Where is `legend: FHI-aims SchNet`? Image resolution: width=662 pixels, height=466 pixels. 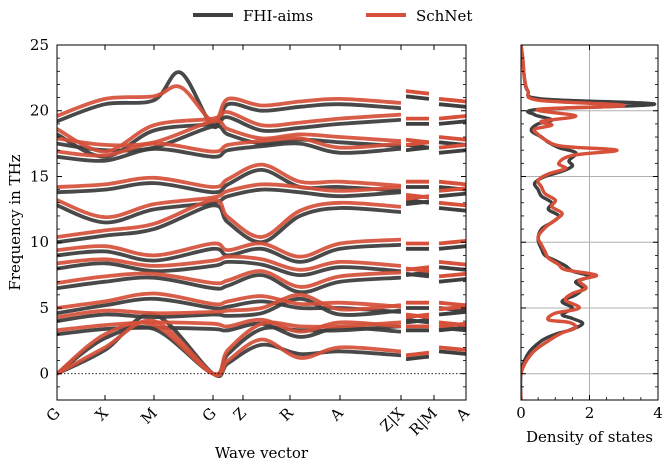 legend: FHI-aims SchNet is located at coordinates (332, 16).